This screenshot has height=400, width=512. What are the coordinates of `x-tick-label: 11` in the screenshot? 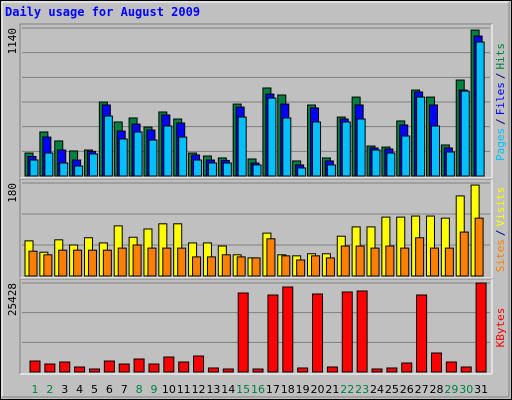 It's located at (184, 389).